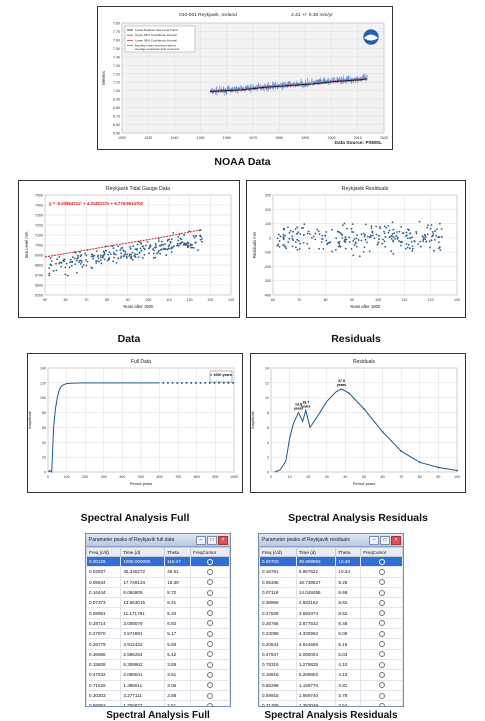 This screenshot has height=721, width=485. What do you see at coordinates (331, 664) in the screenshot?
I see `table-row: 0.78319 1.276825 4.10` at bounding box center [331, 664].